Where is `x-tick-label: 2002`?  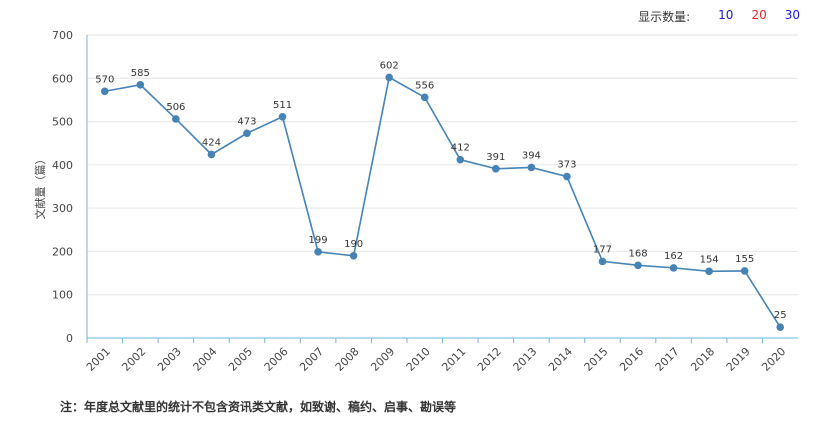
x-tick-label: 2002 is located at coordinates (133, 359).